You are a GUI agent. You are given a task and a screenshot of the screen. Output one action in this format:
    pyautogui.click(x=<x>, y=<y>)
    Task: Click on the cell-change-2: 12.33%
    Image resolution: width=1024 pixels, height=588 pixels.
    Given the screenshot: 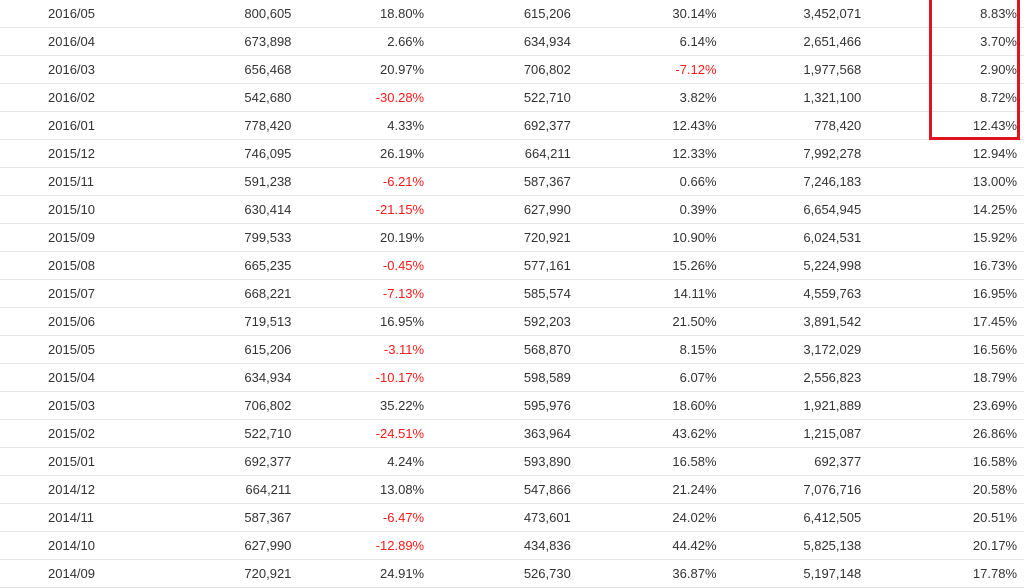 What is the action you would take?
    pyautogui.click(x=655, y=153)
    